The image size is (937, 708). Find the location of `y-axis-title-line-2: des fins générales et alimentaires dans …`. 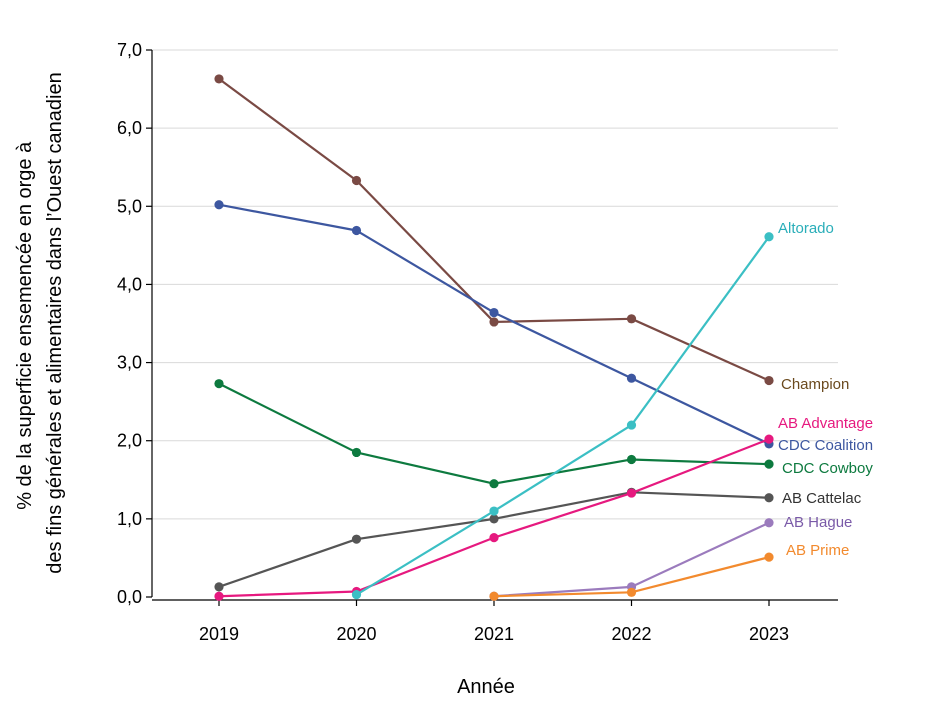

y-axis-title-line-2: des fins générales et alimentaires dans … is located at coordinates (55, 322).